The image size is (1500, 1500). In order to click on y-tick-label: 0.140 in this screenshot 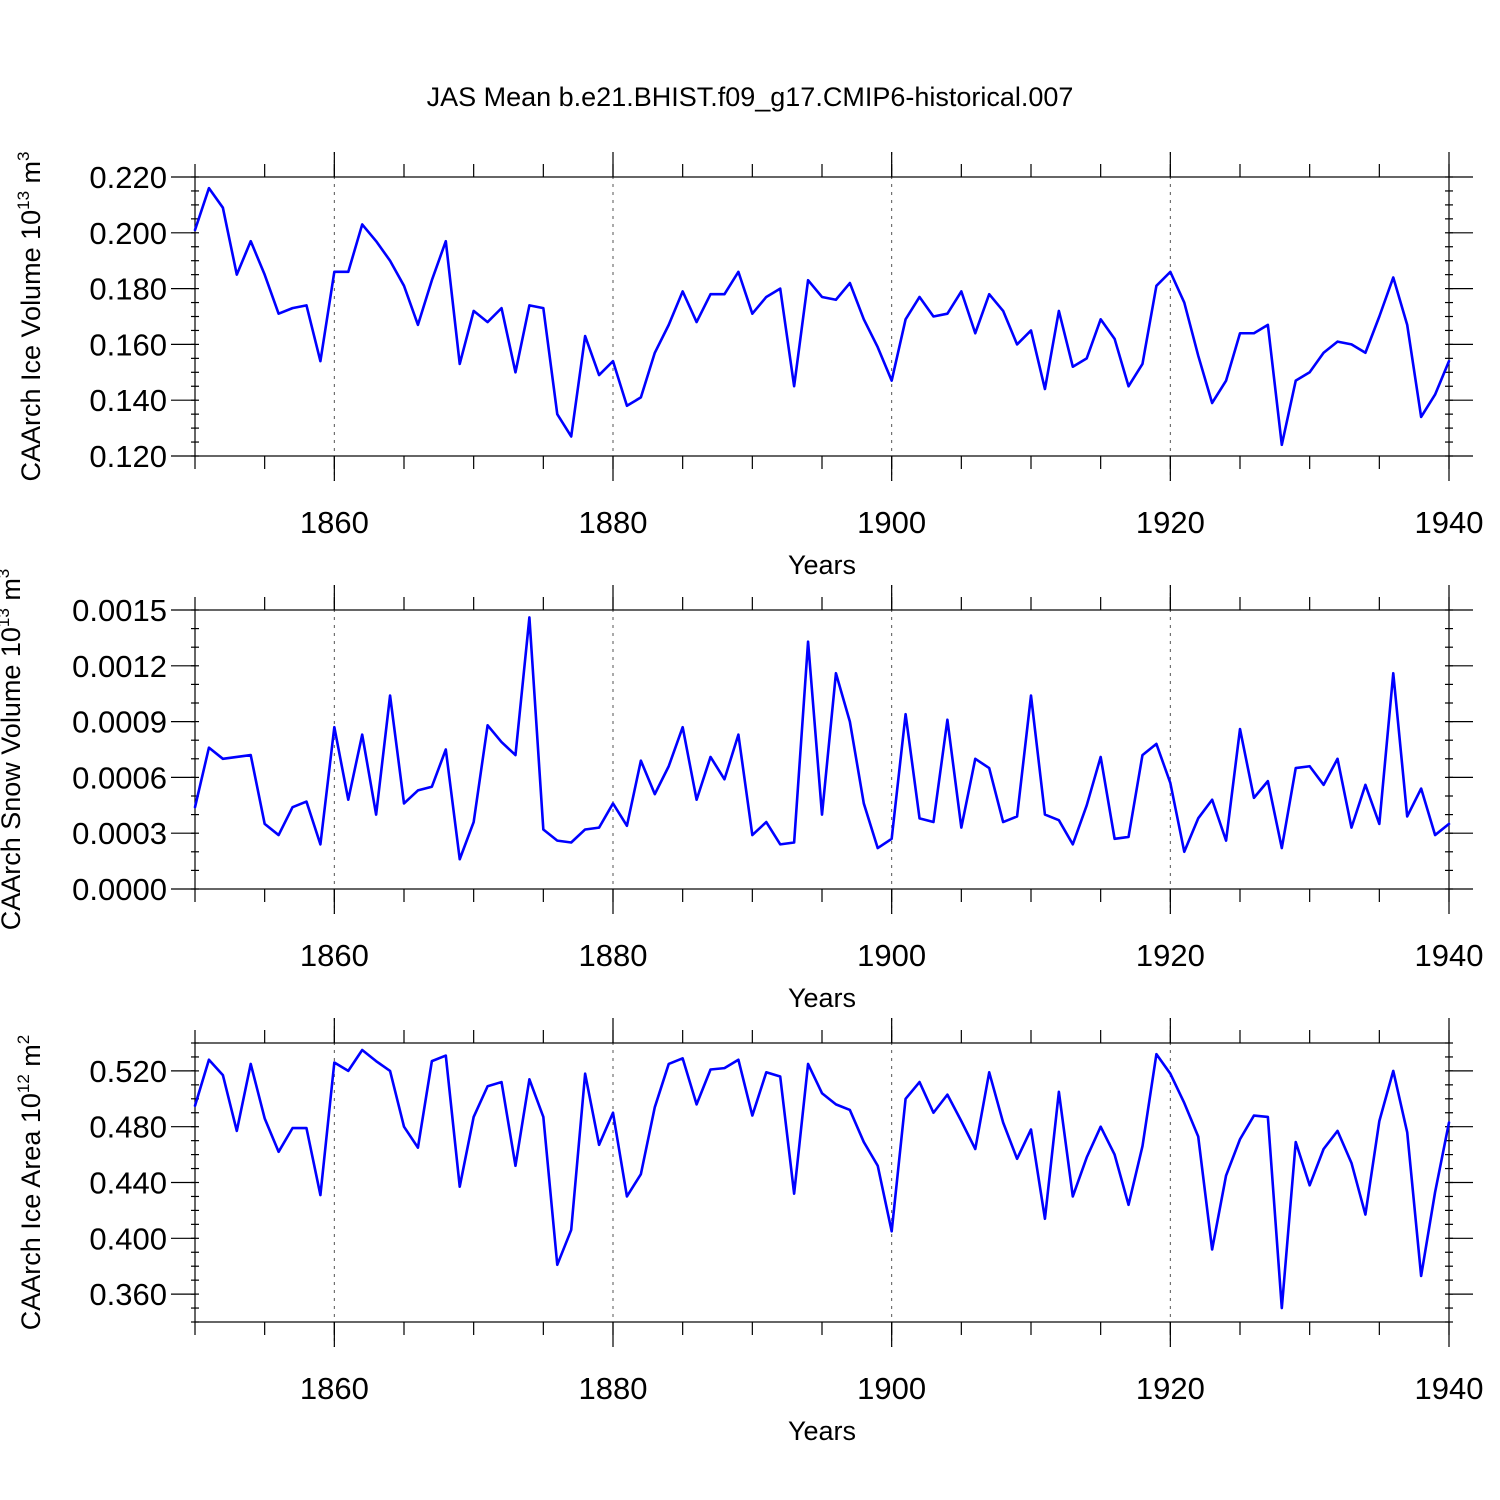, I will do `click(128, 400)`.